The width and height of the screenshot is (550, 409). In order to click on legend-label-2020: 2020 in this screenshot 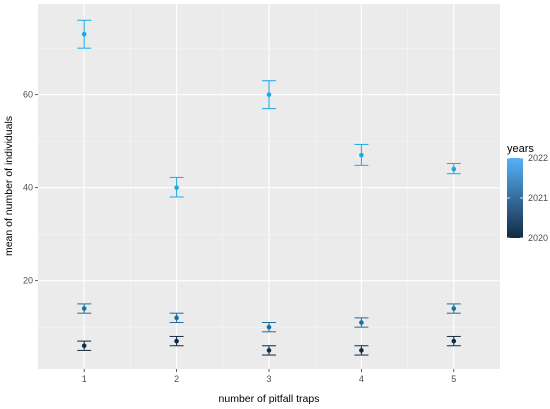, I will do `click(538, 238)`.